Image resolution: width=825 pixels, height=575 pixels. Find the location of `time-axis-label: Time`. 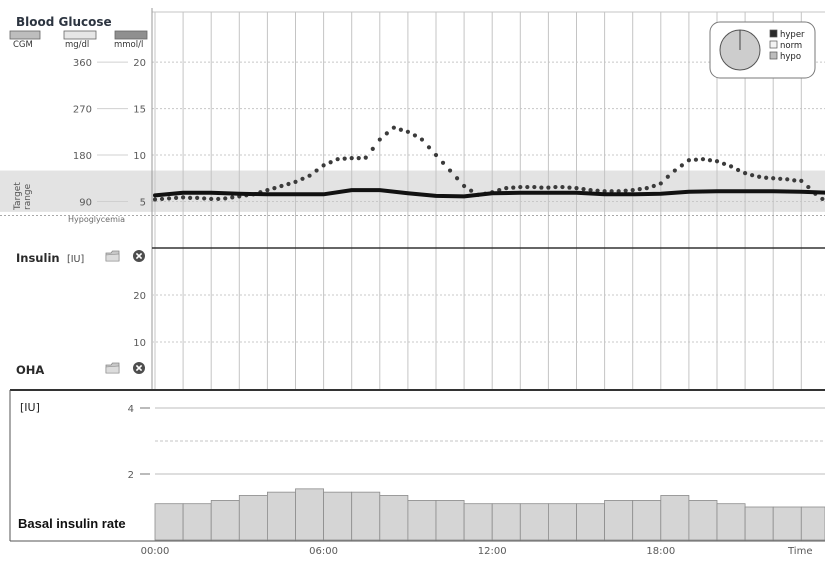

time-axis-label: Time is located at coordinates (799, 551).